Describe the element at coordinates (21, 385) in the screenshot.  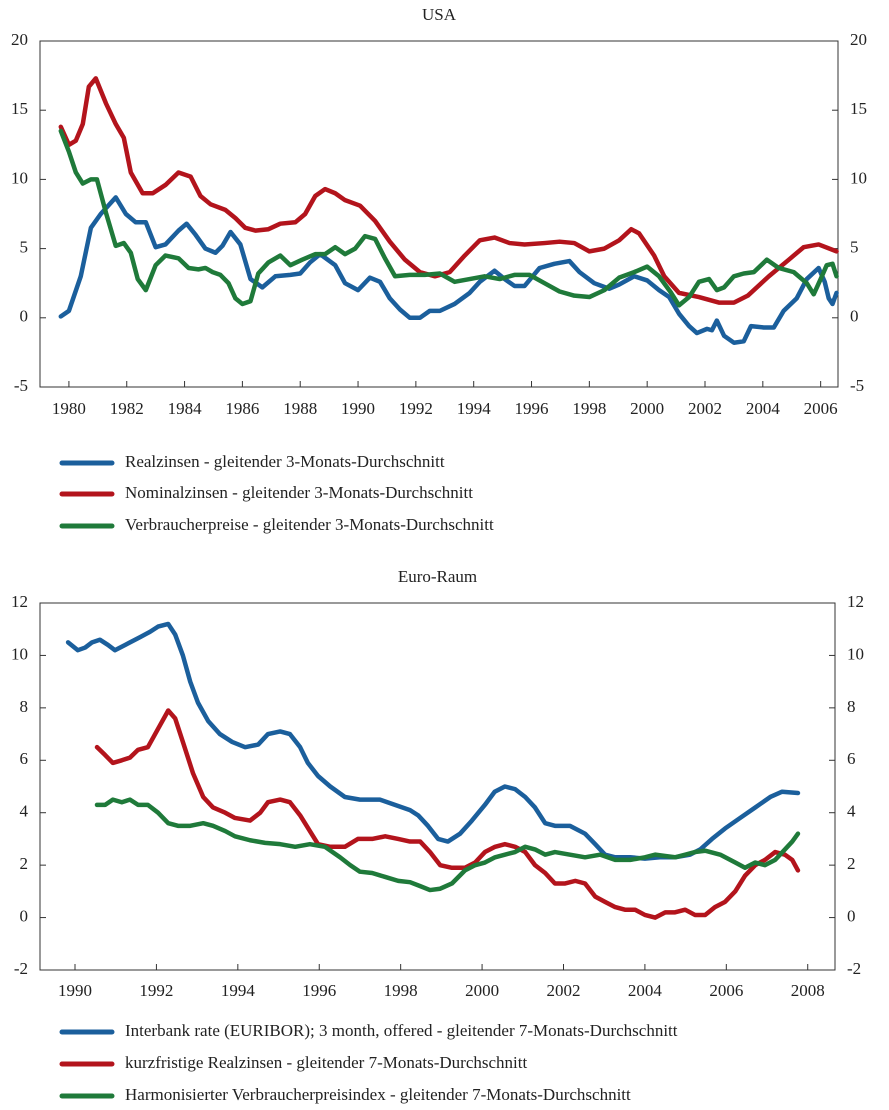
I see `y-tick-label: -5` at that location.